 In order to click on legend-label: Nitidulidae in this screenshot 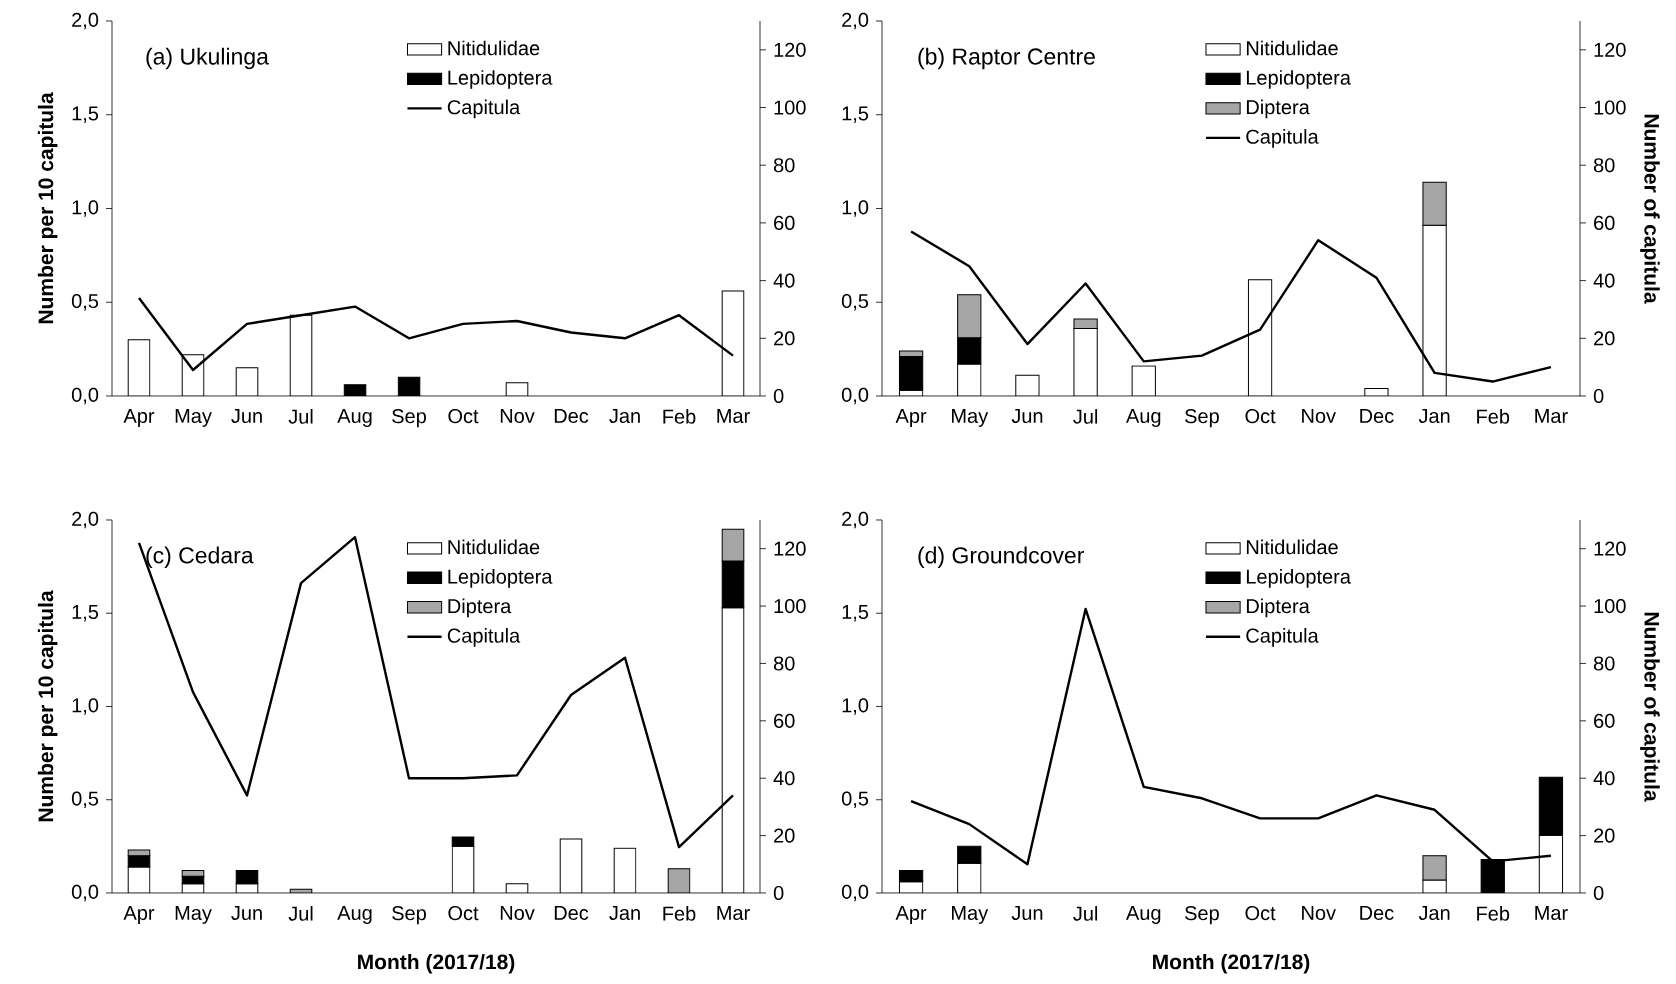, I will do `click(494, 547)`.